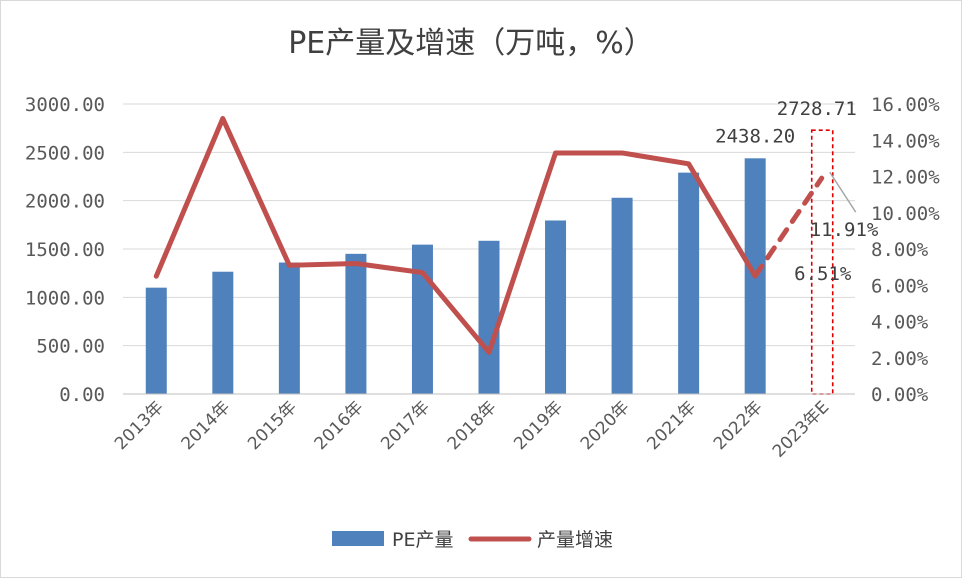 The height and width of the screenshot is (578, 962). What do you see at coordinates (65, 202) in the screenshot?
I see `y-left-tick-label: 2000.00` at bounding box center [65, 202].